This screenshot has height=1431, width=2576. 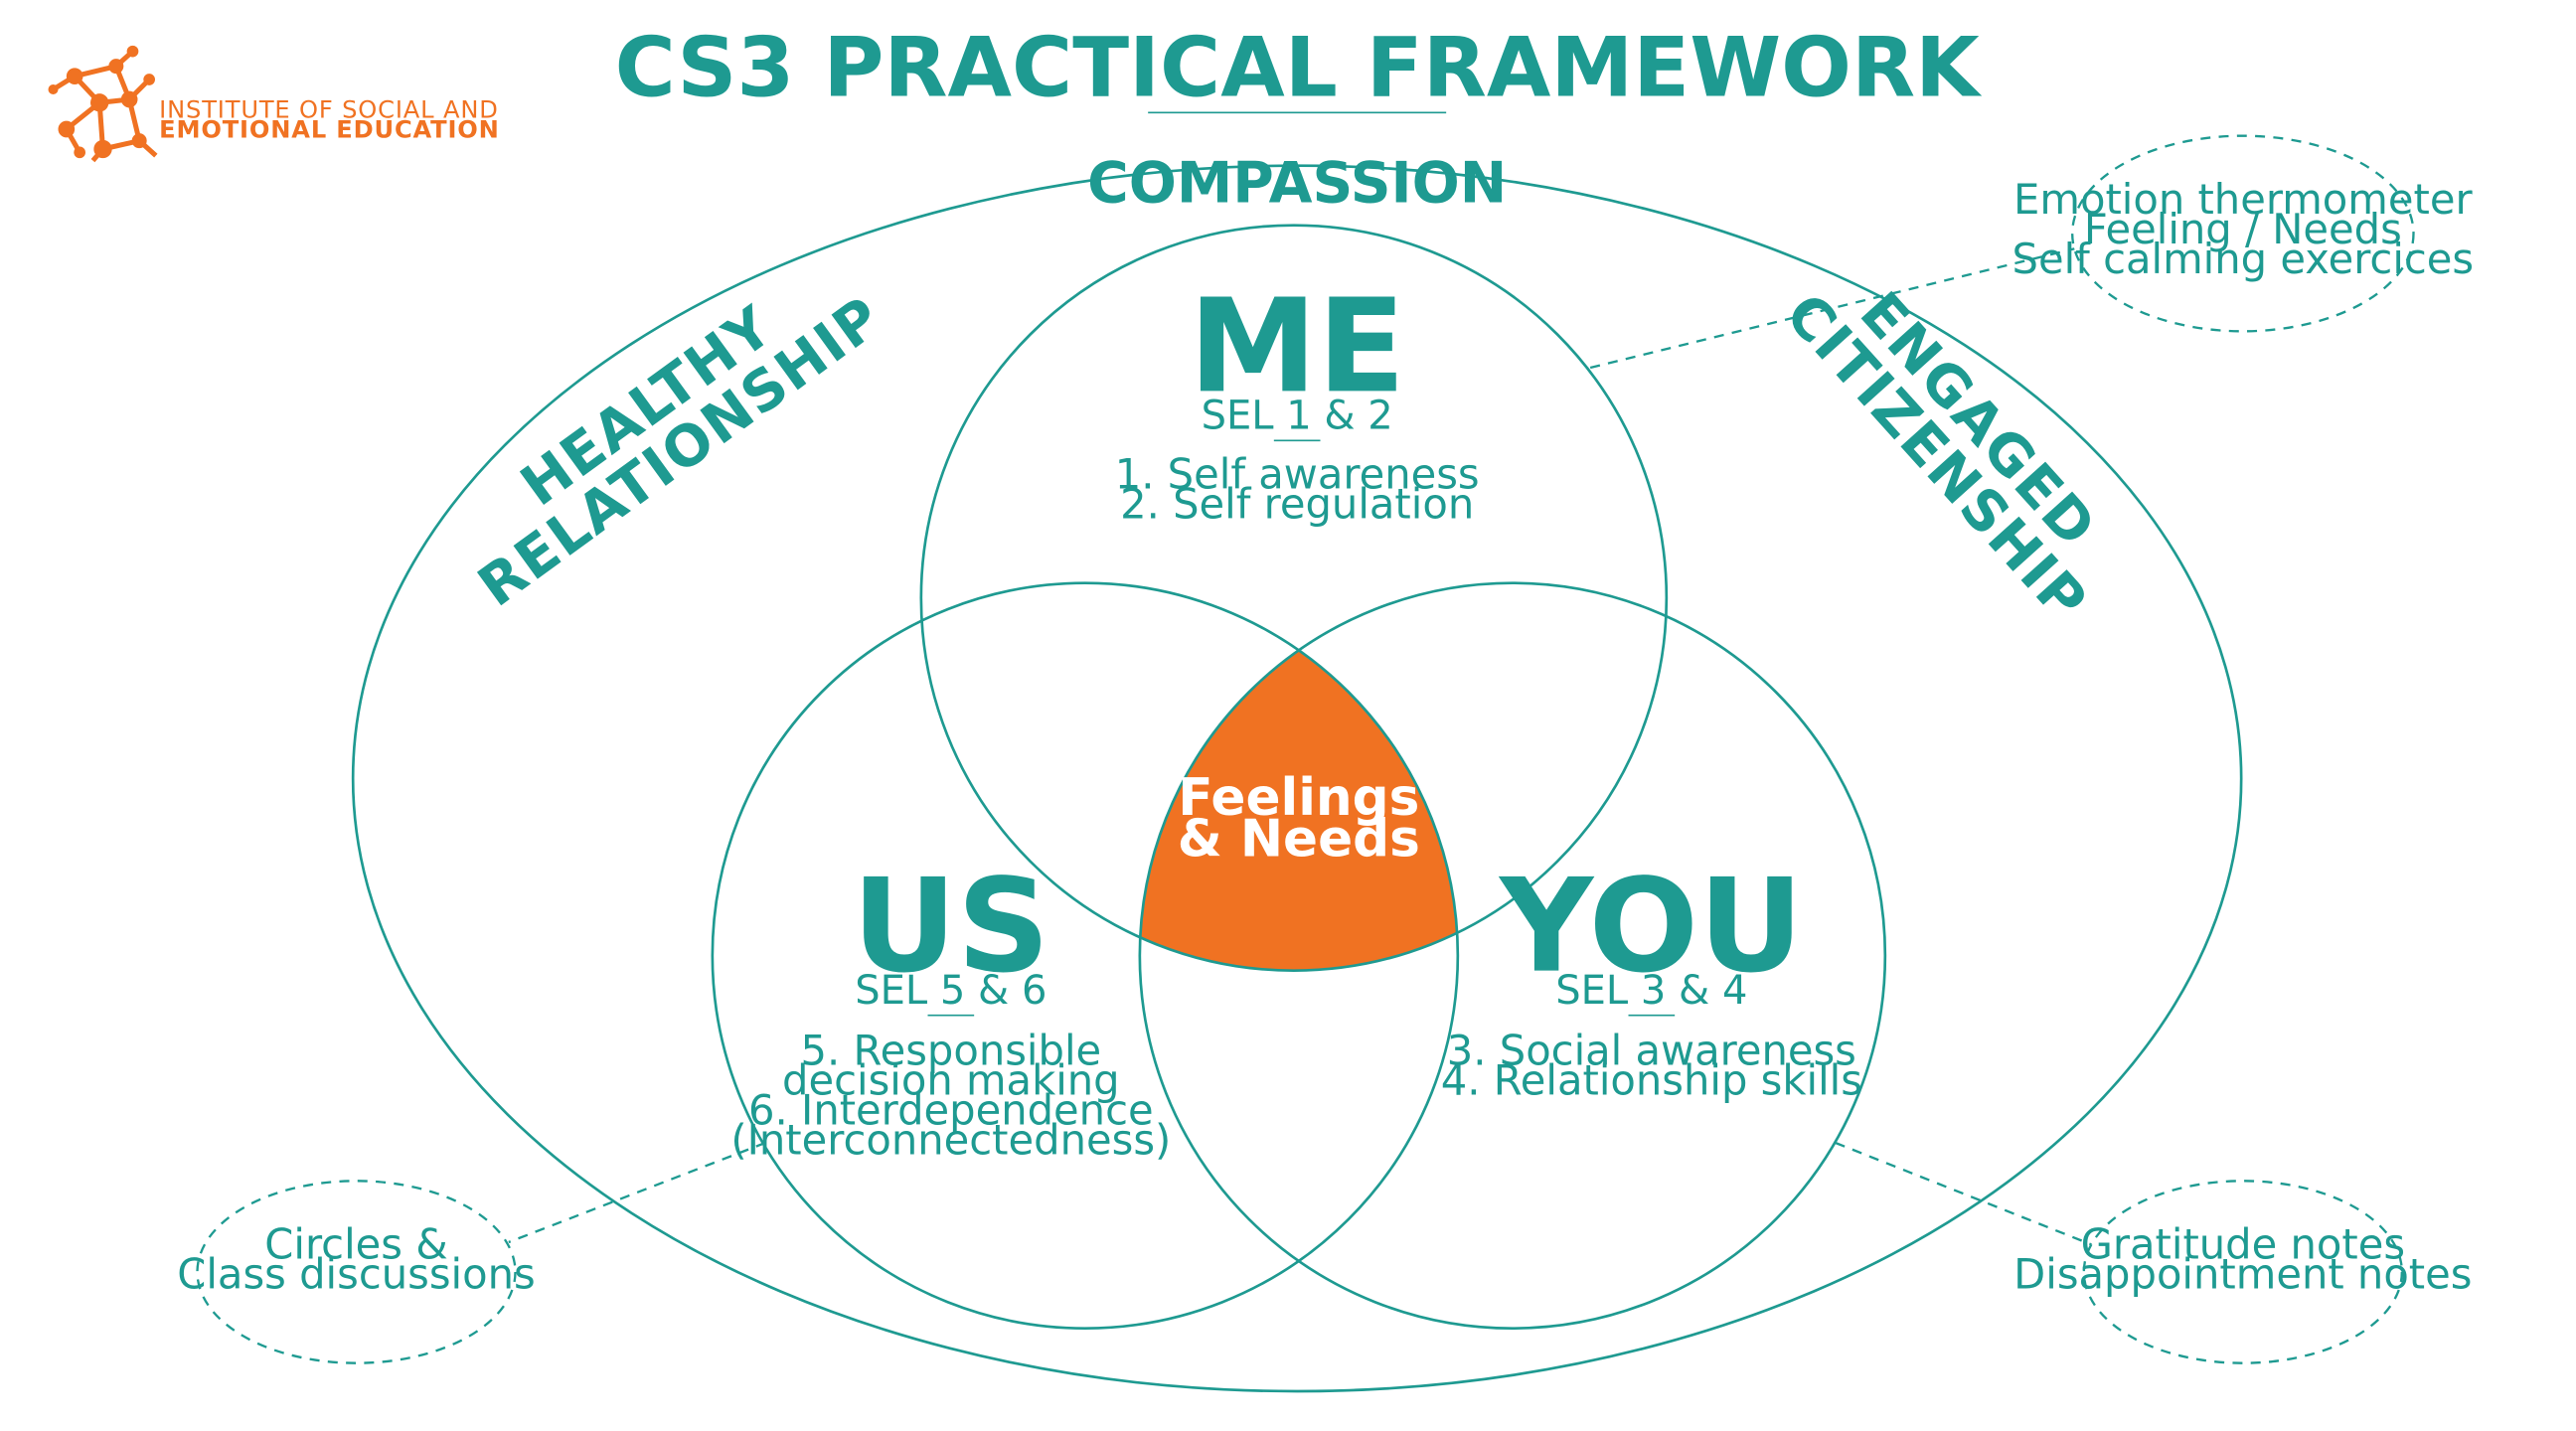 I want to click on me-item-1: 1. Self awareness, so click(x=1297, y=474).